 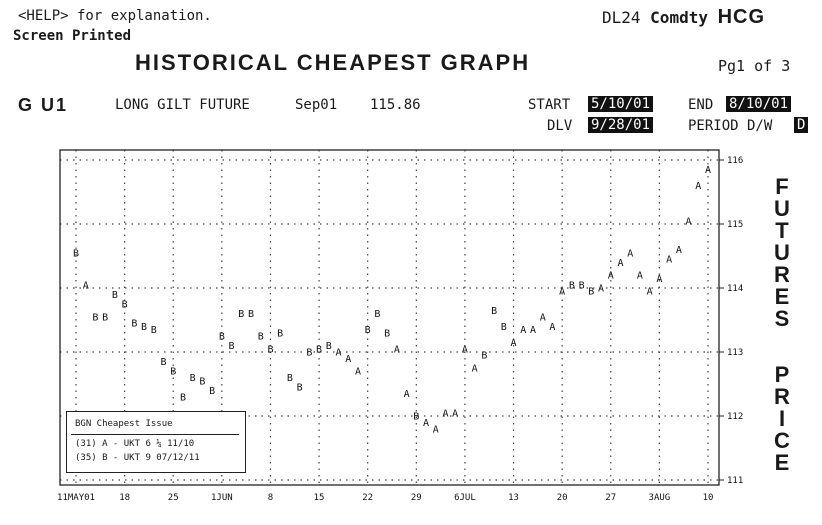 I want to click on x-tick-label: 15, so click(x=319, y=498).